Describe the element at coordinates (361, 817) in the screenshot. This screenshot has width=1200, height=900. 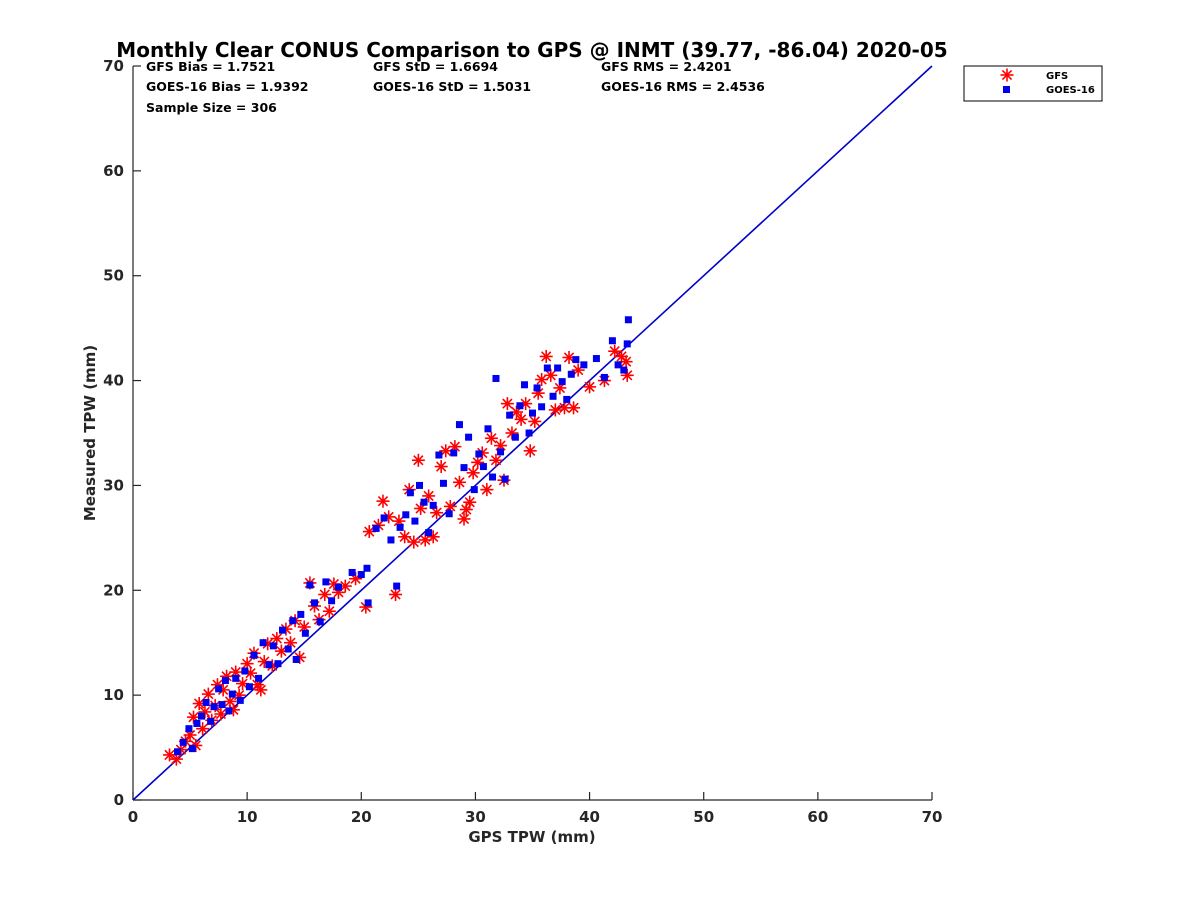
I see `x-tick-label: 20` at that location.